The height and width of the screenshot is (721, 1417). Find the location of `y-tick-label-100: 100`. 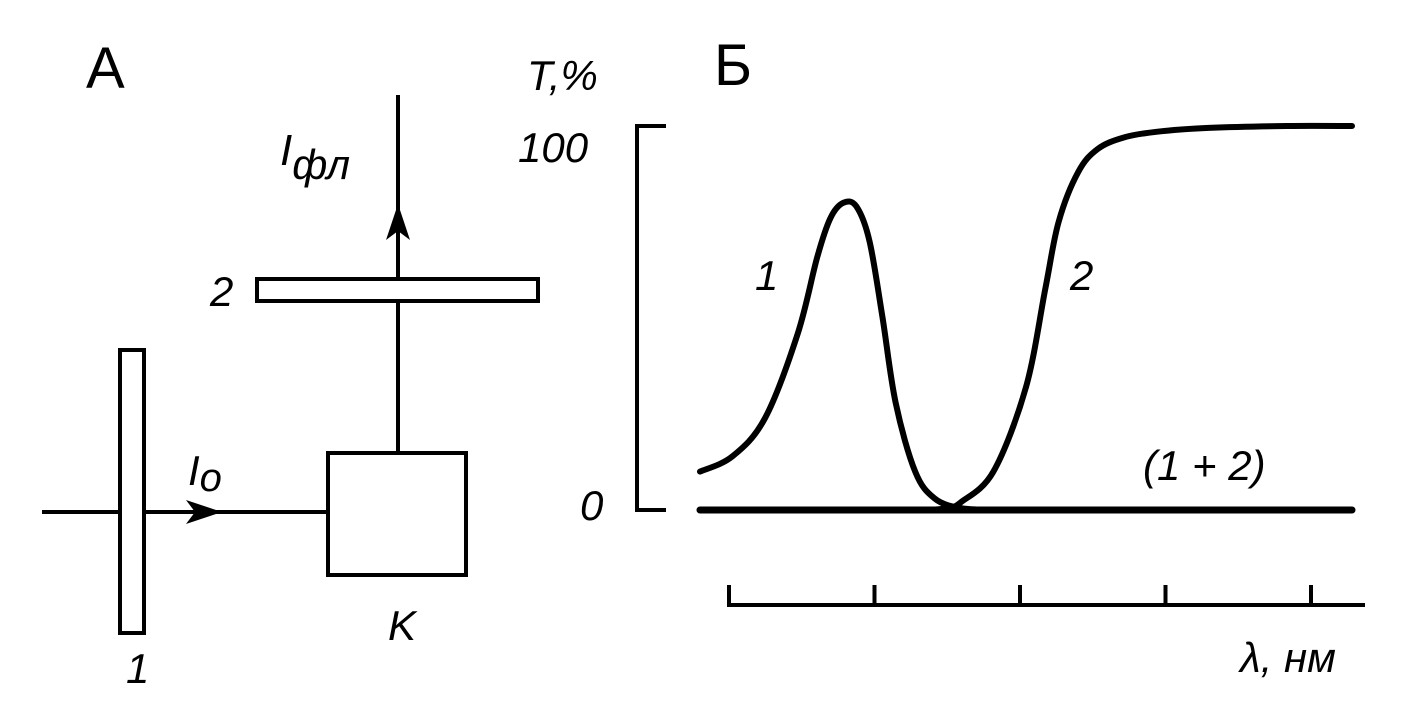

y-tick-label-100: 100 is located at coordinates (553, 147).